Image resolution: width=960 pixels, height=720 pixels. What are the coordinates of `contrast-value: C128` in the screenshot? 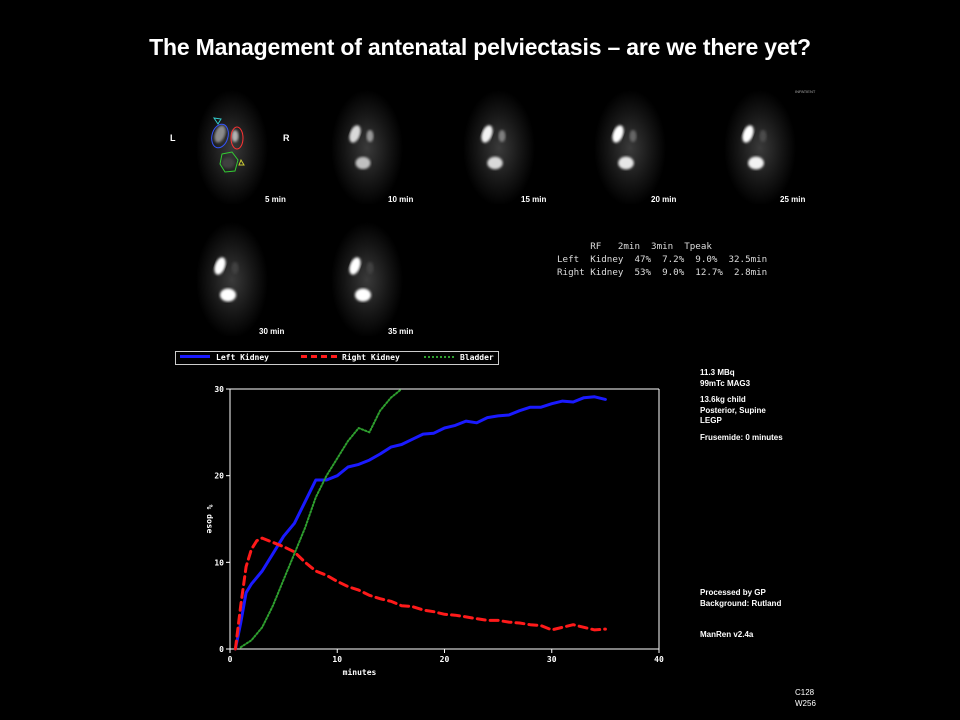 It's located at (805, 692).